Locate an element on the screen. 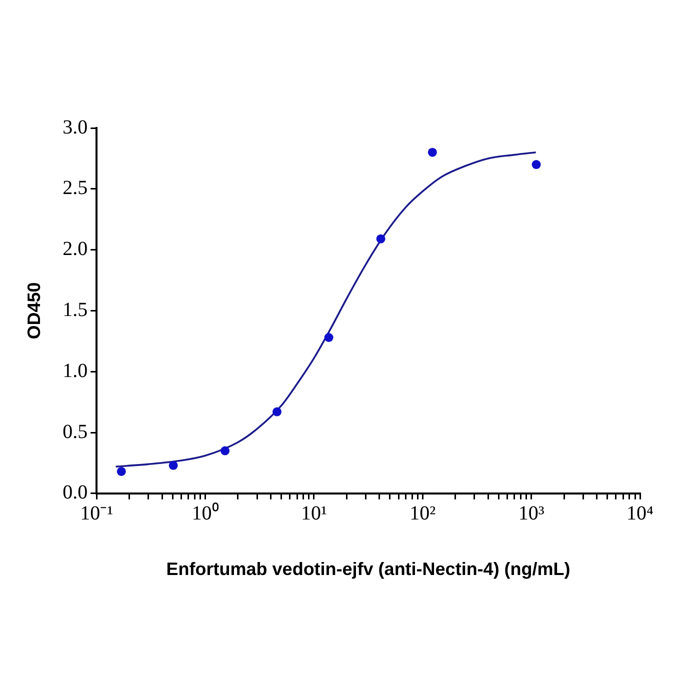  x-axis-title: Enfortumab vedotin-ejfv (anti-Nectin-4) (ng/mL) is located at coordinates (368, 569).